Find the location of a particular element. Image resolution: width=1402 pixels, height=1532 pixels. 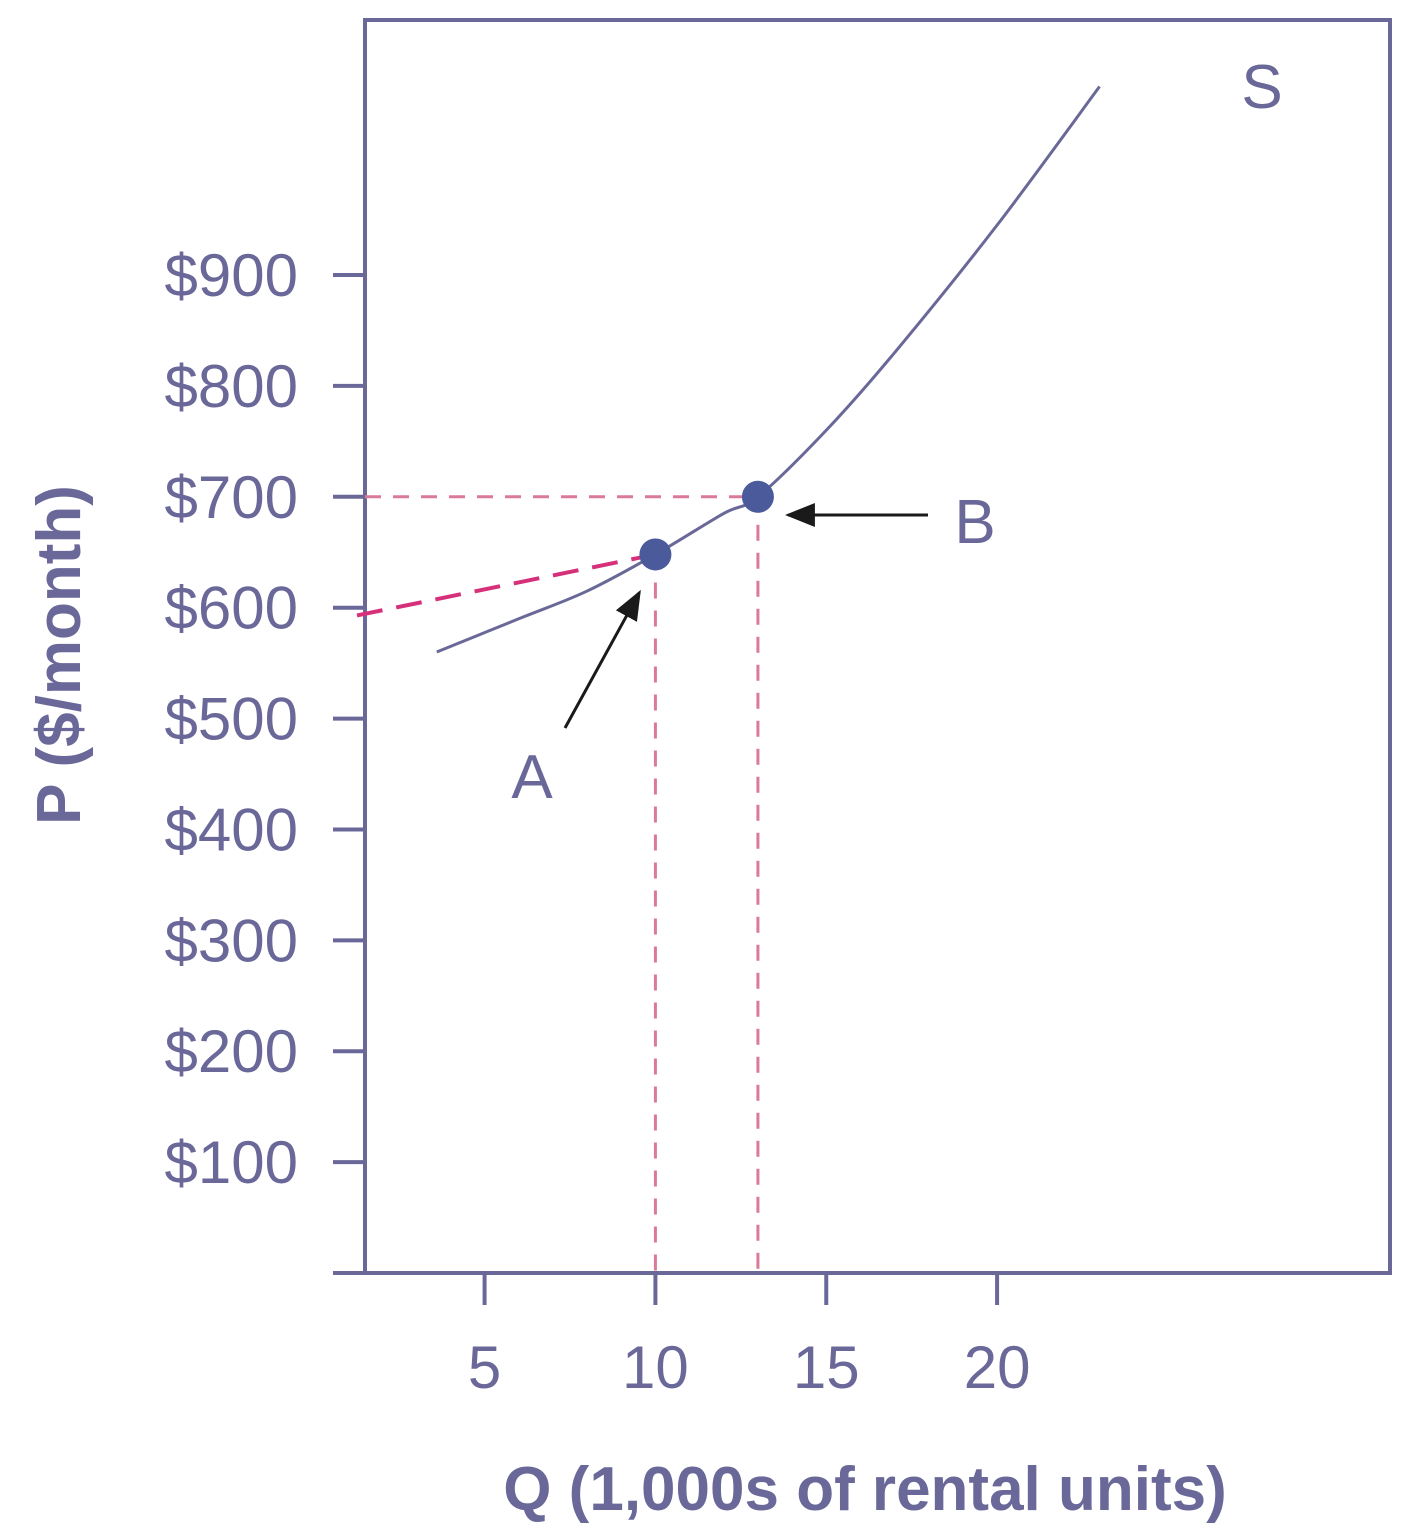

x-axis-title: Q (1,000s of rental units) is located at coordinates (865, 1489).